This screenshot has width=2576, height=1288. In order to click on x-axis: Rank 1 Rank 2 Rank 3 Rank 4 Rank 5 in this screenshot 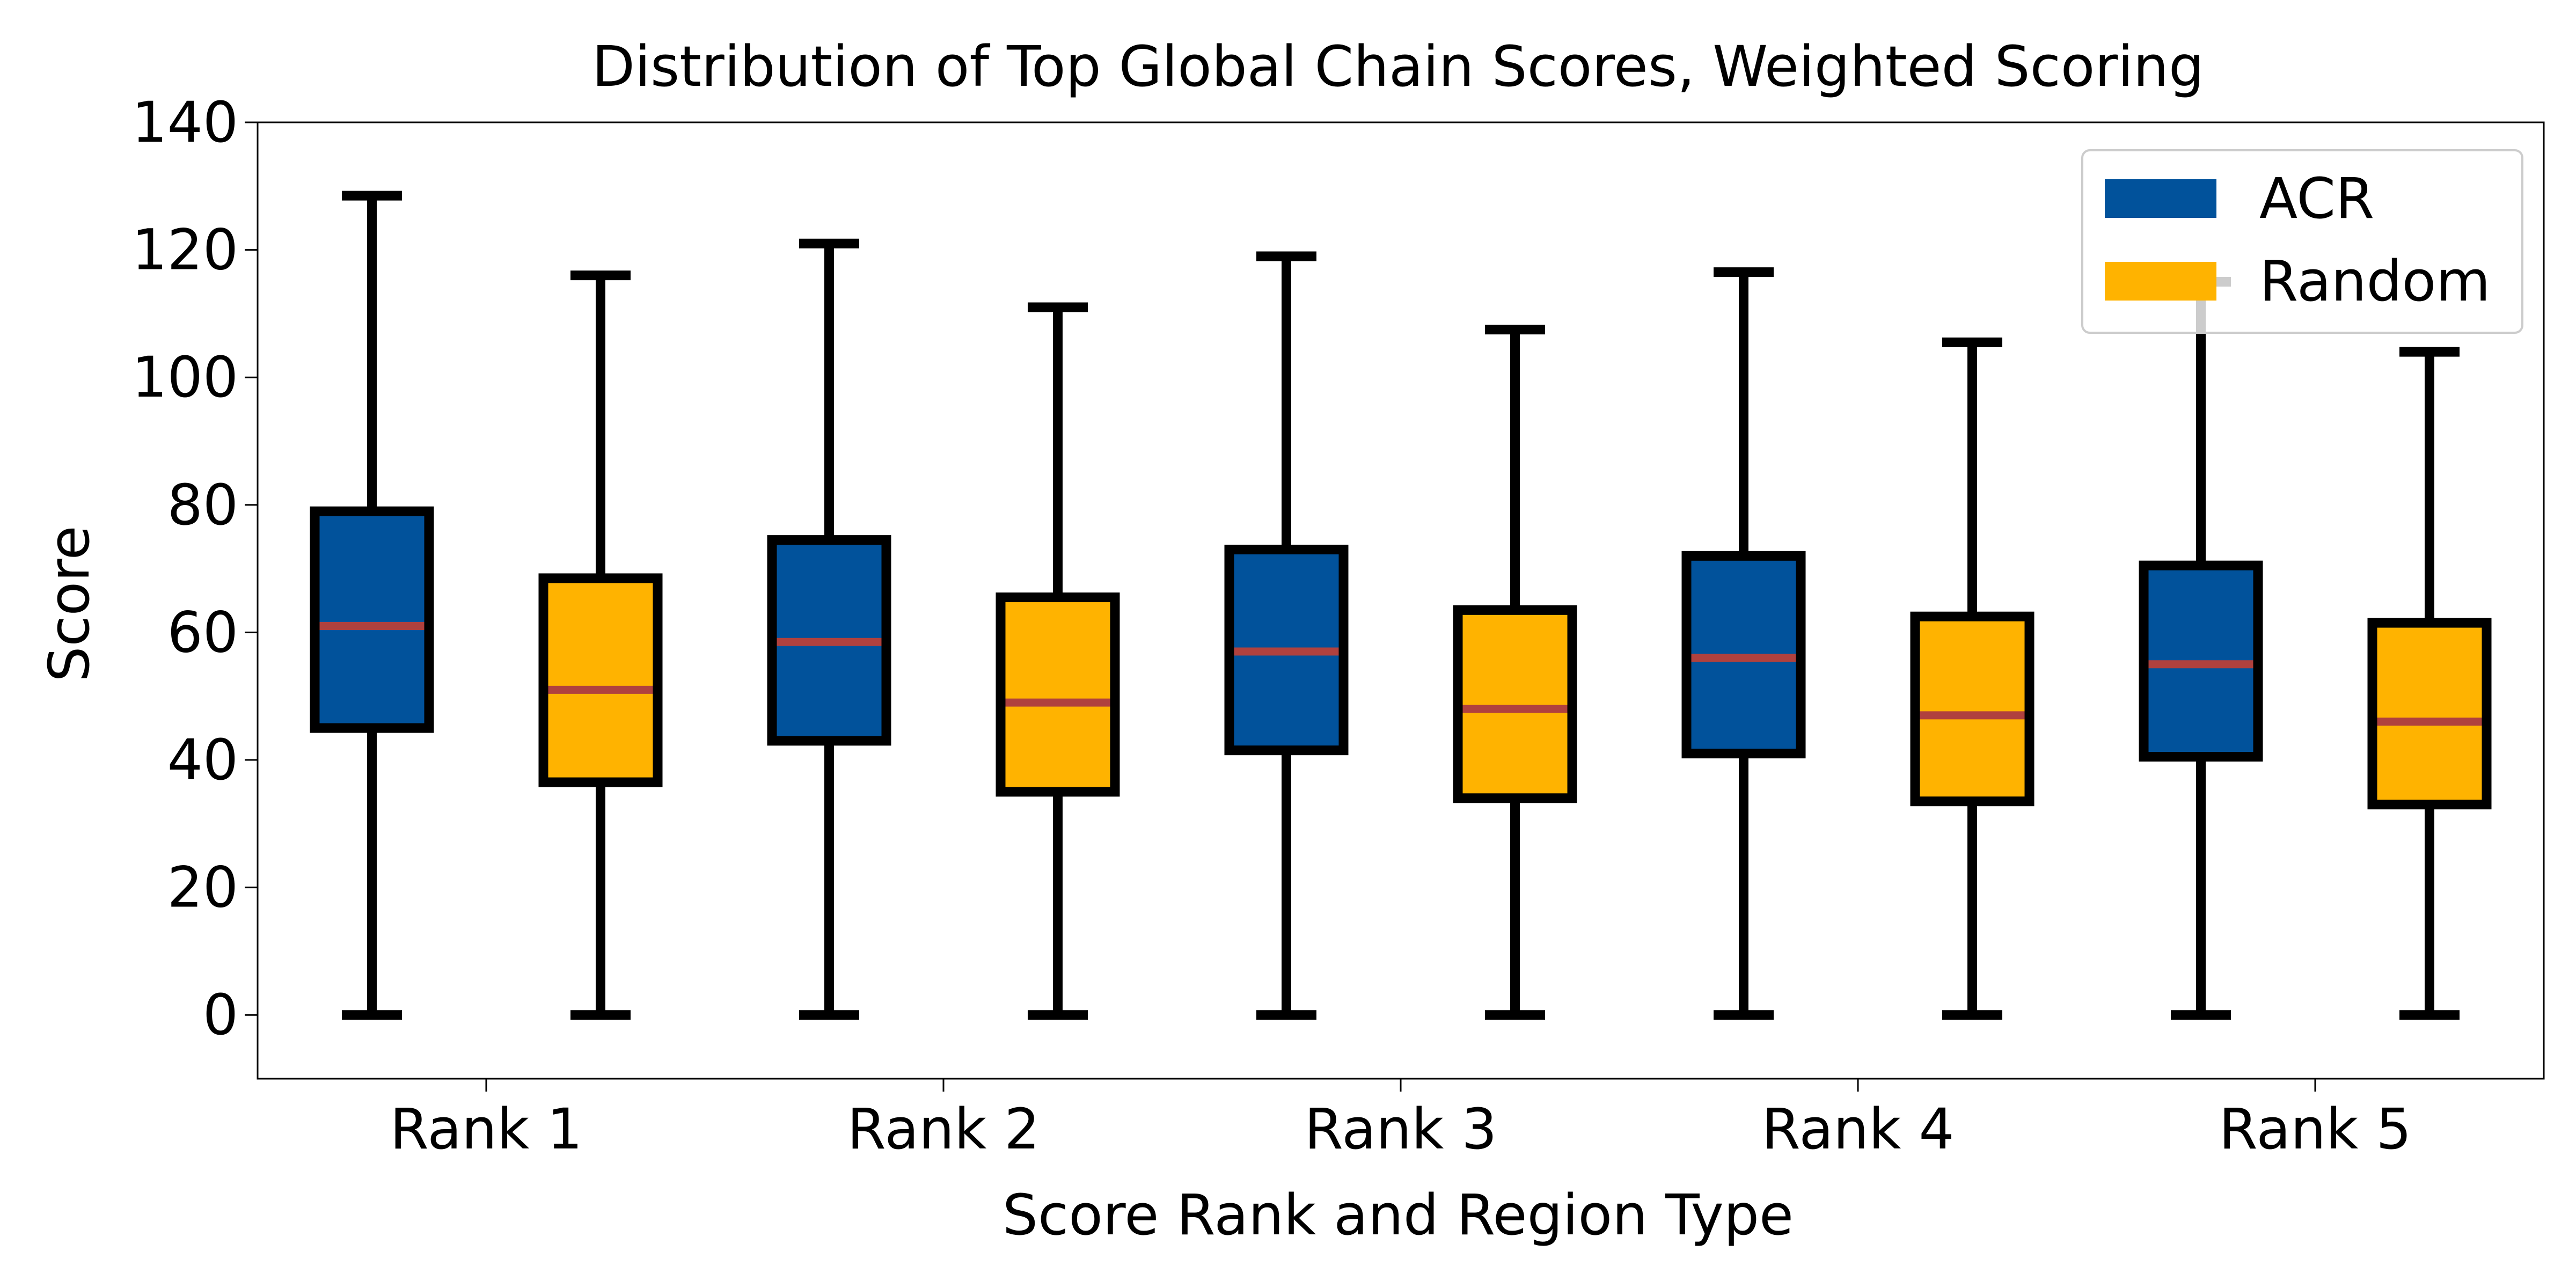, I will do `click(1401, 1120)`.